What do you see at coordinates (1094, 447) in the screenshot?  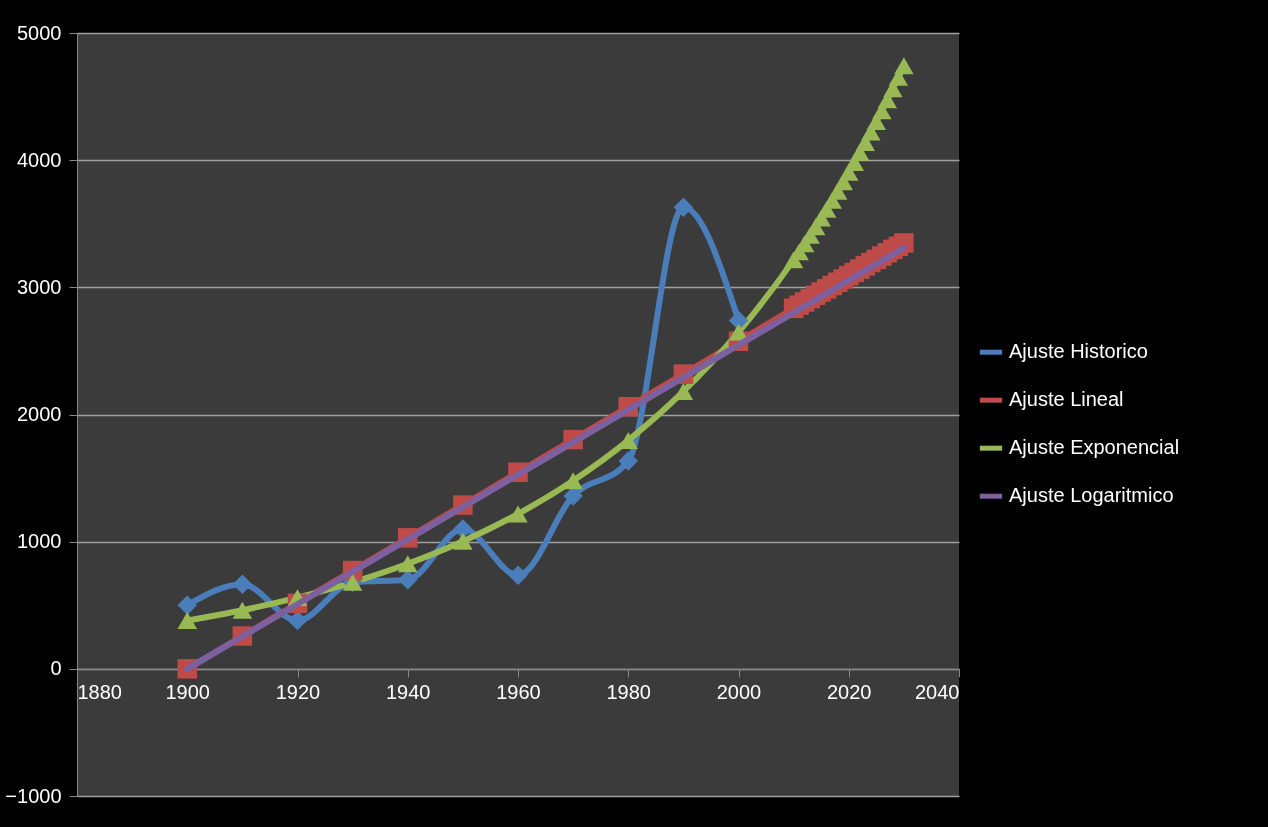 I see `legend-label: Ajuste Exponencial` at bounding box center [1094, 447].